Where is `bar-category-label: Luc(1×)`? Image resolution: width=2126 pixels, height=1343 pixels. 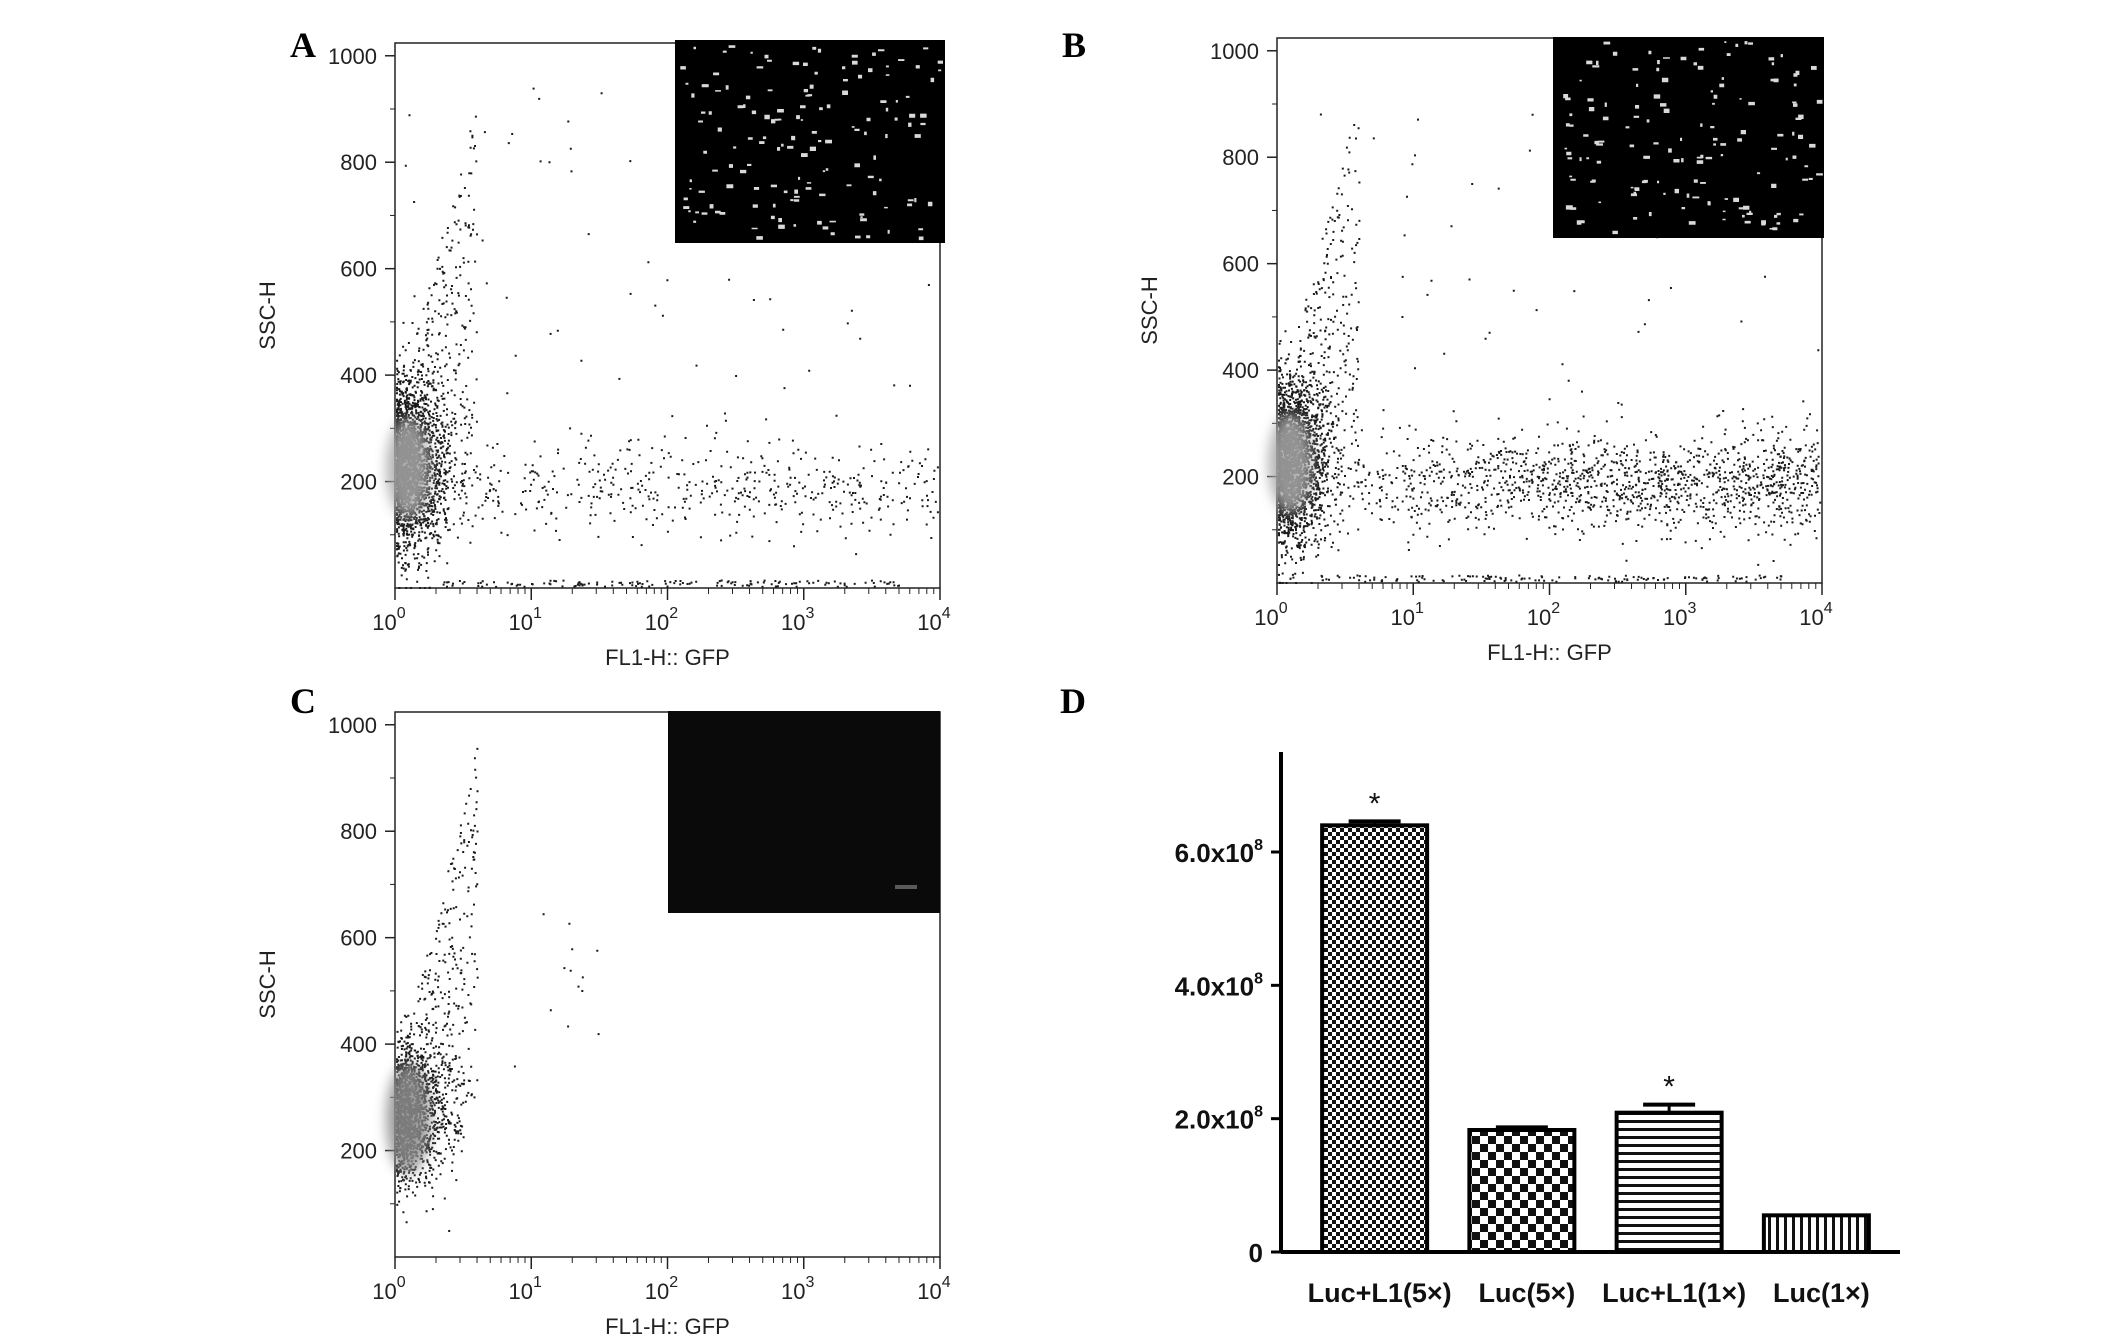 bar-category-label: Luc(1×) is located at coordinates (1821, 1293).